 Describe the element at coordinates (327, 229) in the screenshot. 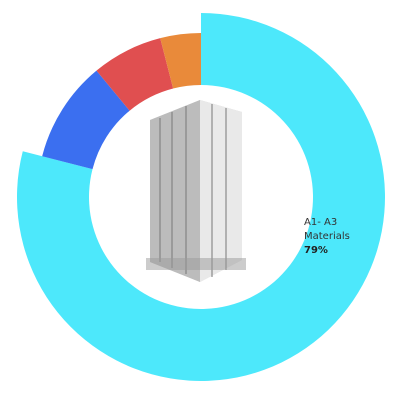

I see `category-label: A1- A3 Materials` at that location.